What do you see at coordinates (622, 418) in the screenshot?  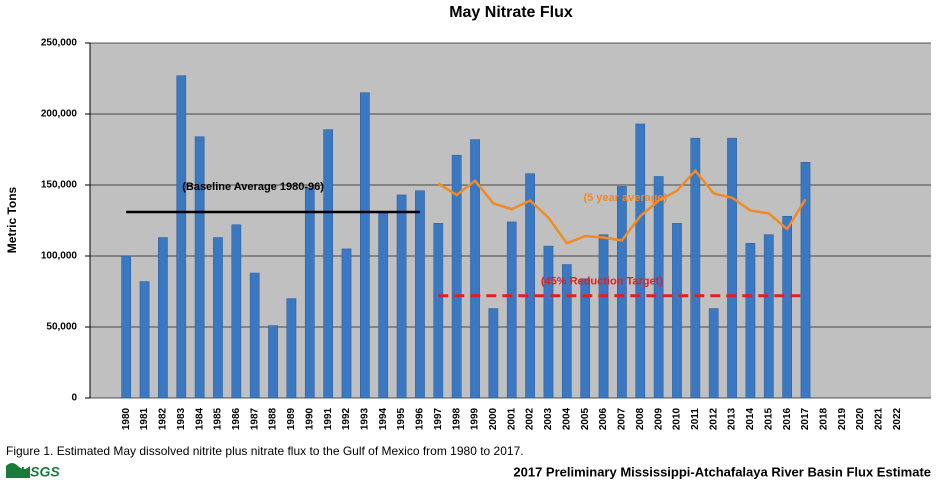 I see `x-tick-label: 2007` at bounding box center [622, 418].